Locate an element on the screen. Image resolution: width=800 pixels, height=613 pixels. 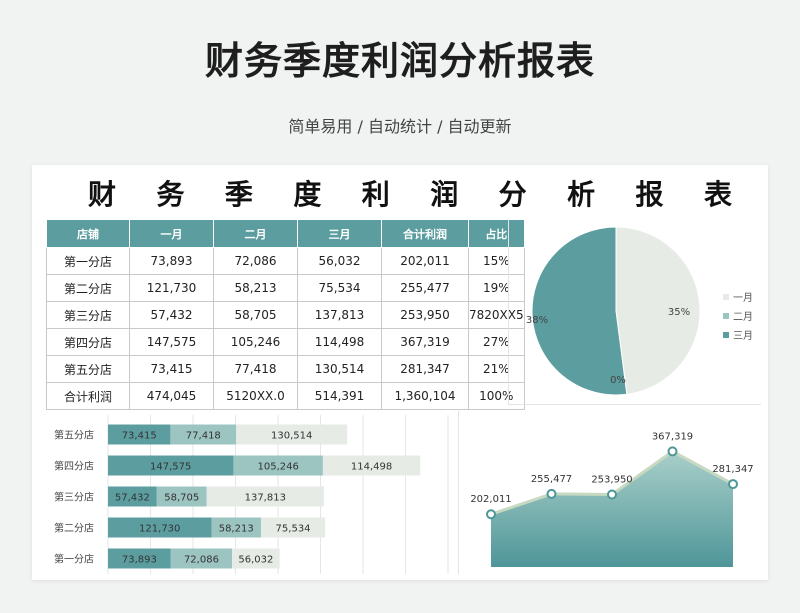
table-cell: 57,432 is located at coordinates (171, 315).